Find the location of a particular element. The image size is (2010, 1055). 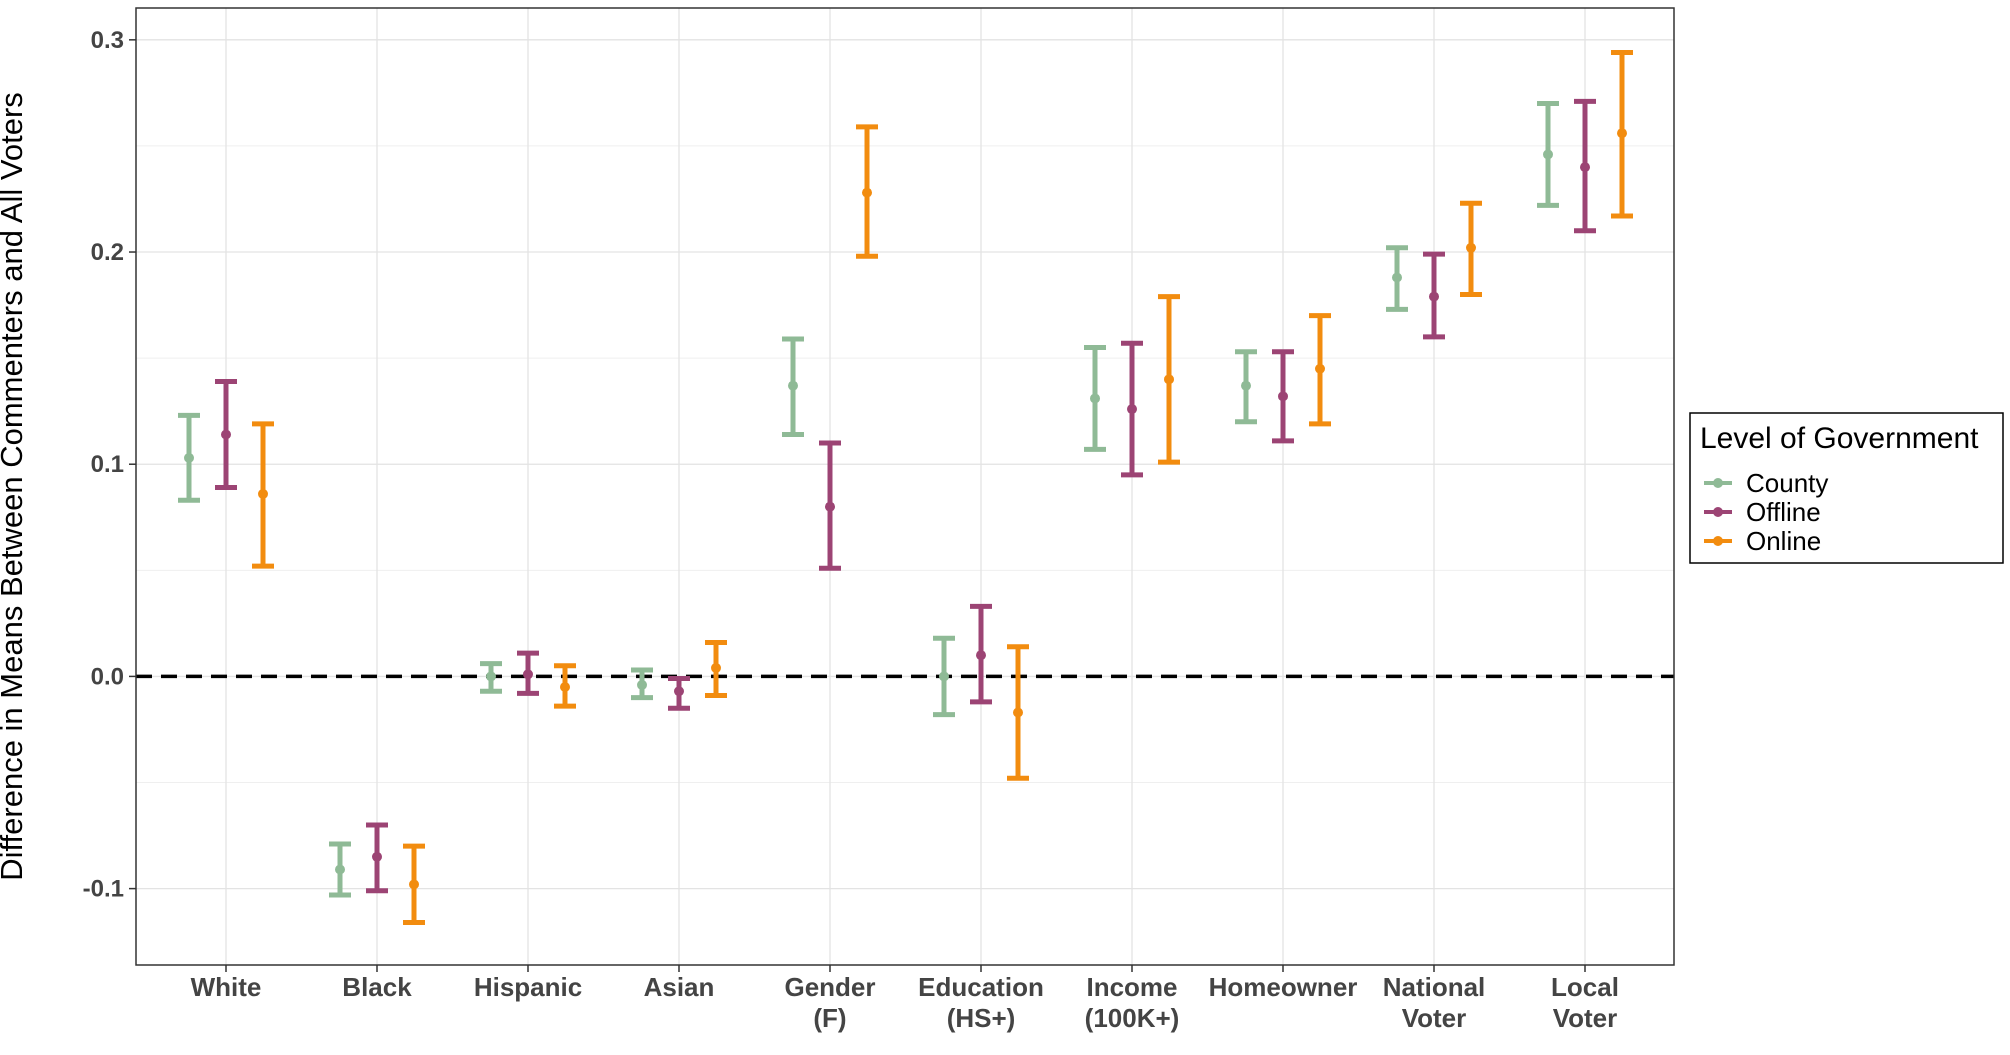

x-tick-label: Black is located at coordinates (377, 987).